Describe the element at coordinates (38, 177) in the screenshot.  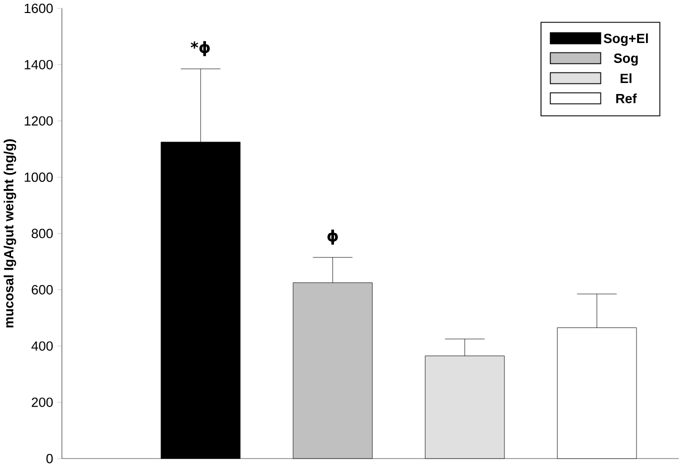
I see `y-tick-label: 1000` at that location.